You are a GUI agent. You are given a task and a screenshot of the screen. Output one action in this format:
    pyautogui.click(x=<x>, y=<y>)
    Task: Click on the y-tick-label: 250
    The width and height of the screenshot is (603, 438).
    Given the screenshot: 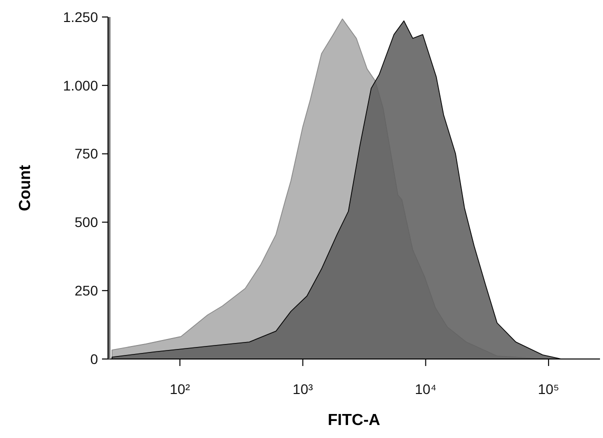 What is the action you would take?
    pyautogui.click(x=86, y=290)
    